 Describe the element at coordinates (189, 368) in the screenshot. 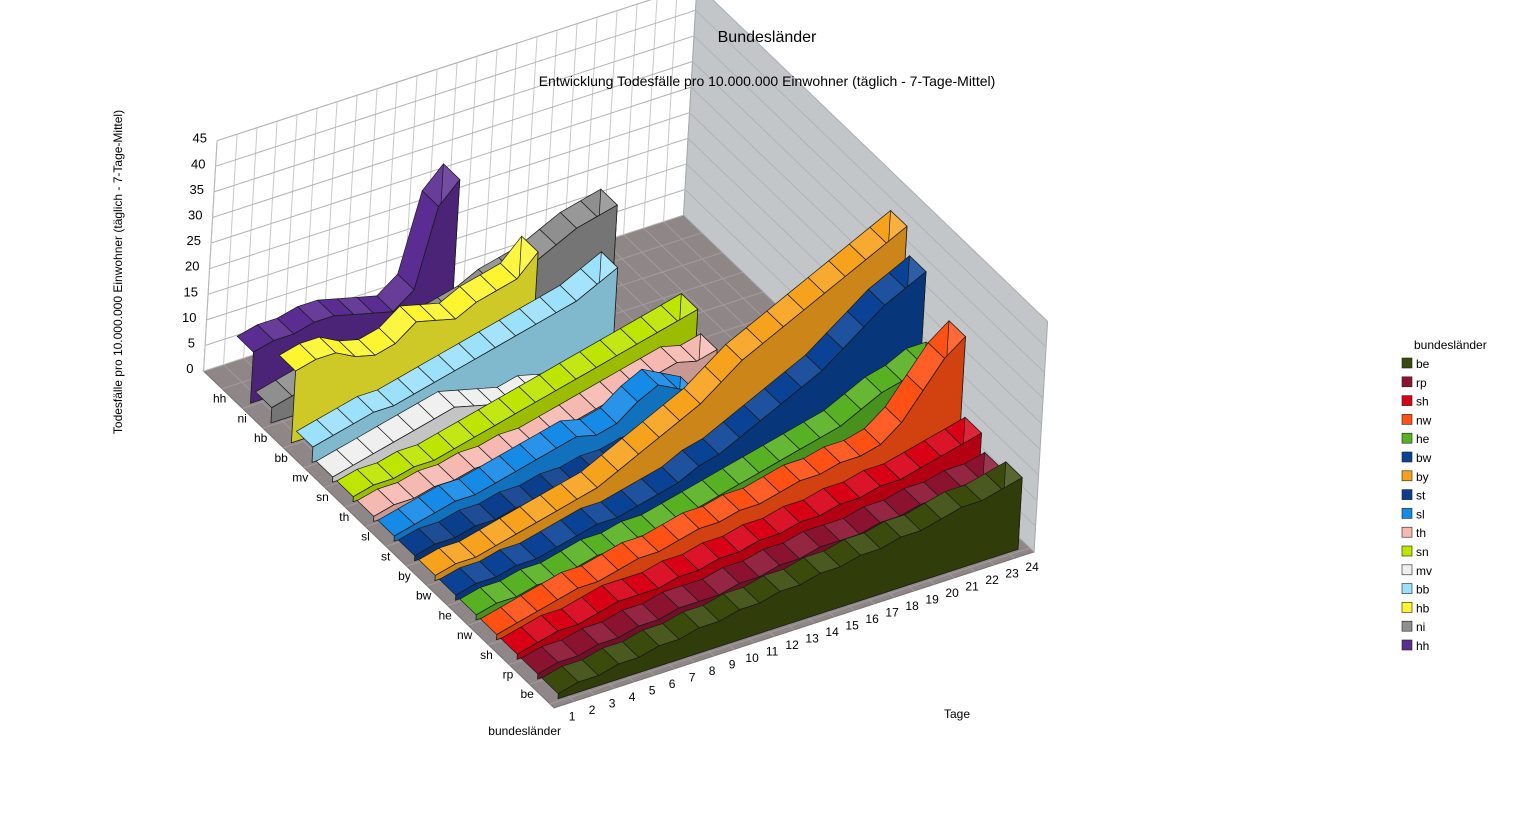

I see `y-tick-label: 0` at that location.